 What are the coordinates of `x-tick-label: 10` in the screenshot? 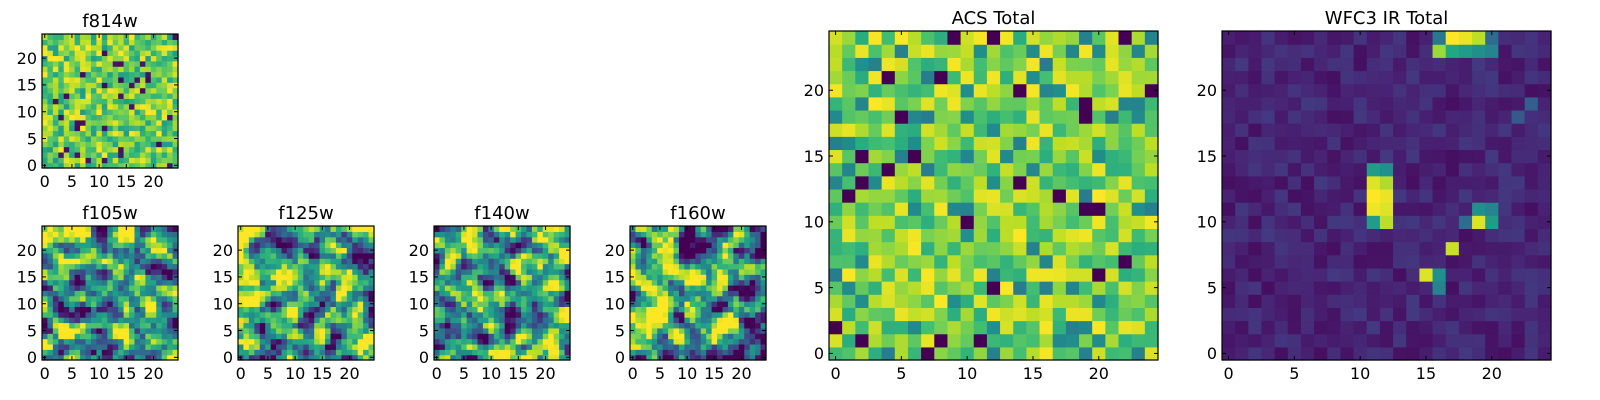 It's located at (1360, 373).